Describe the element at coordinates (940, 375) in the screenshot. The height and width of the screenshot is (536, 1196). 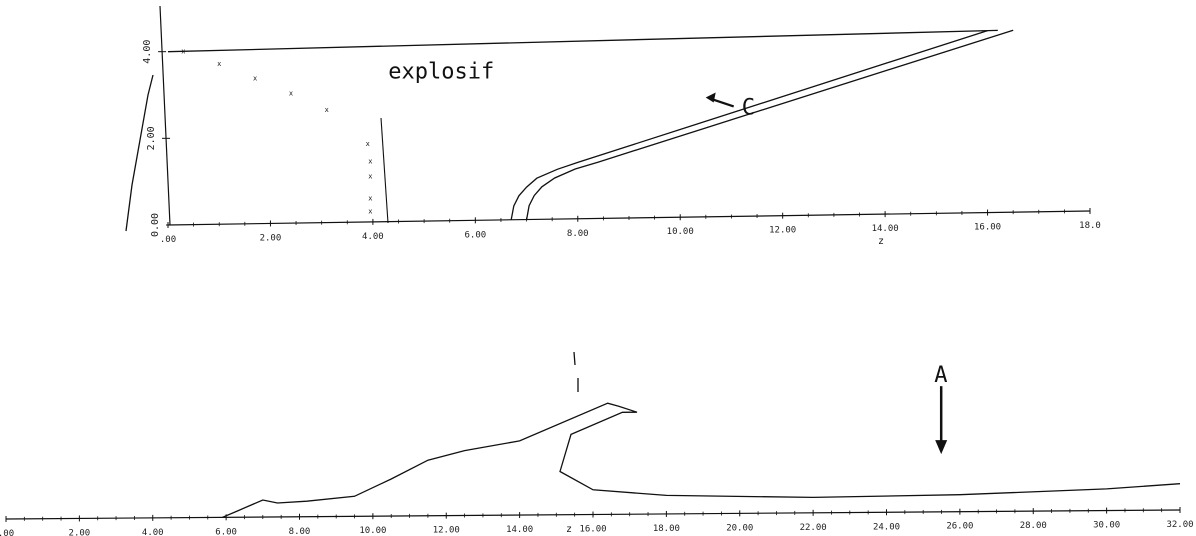
I see `bottom-annotation-0: A` at that location.